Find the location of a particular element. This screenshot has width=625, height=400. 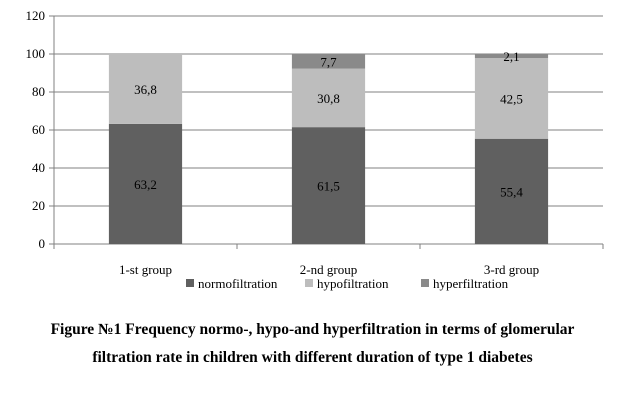

y-tick-label: 120 is located at coordinates (36, 15).